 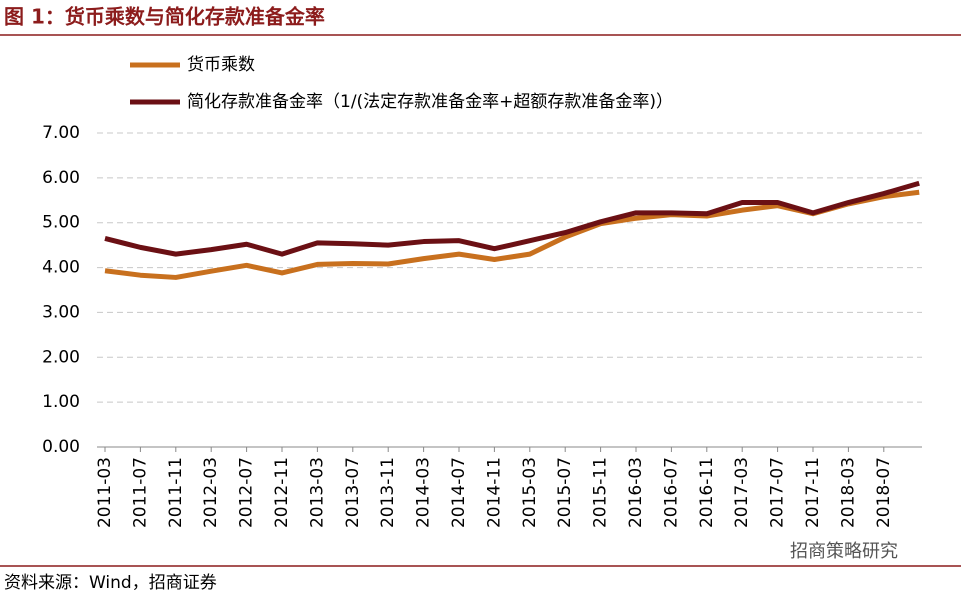 I want to click on y-tick-label: 4.00, so click(x=61, y=268).